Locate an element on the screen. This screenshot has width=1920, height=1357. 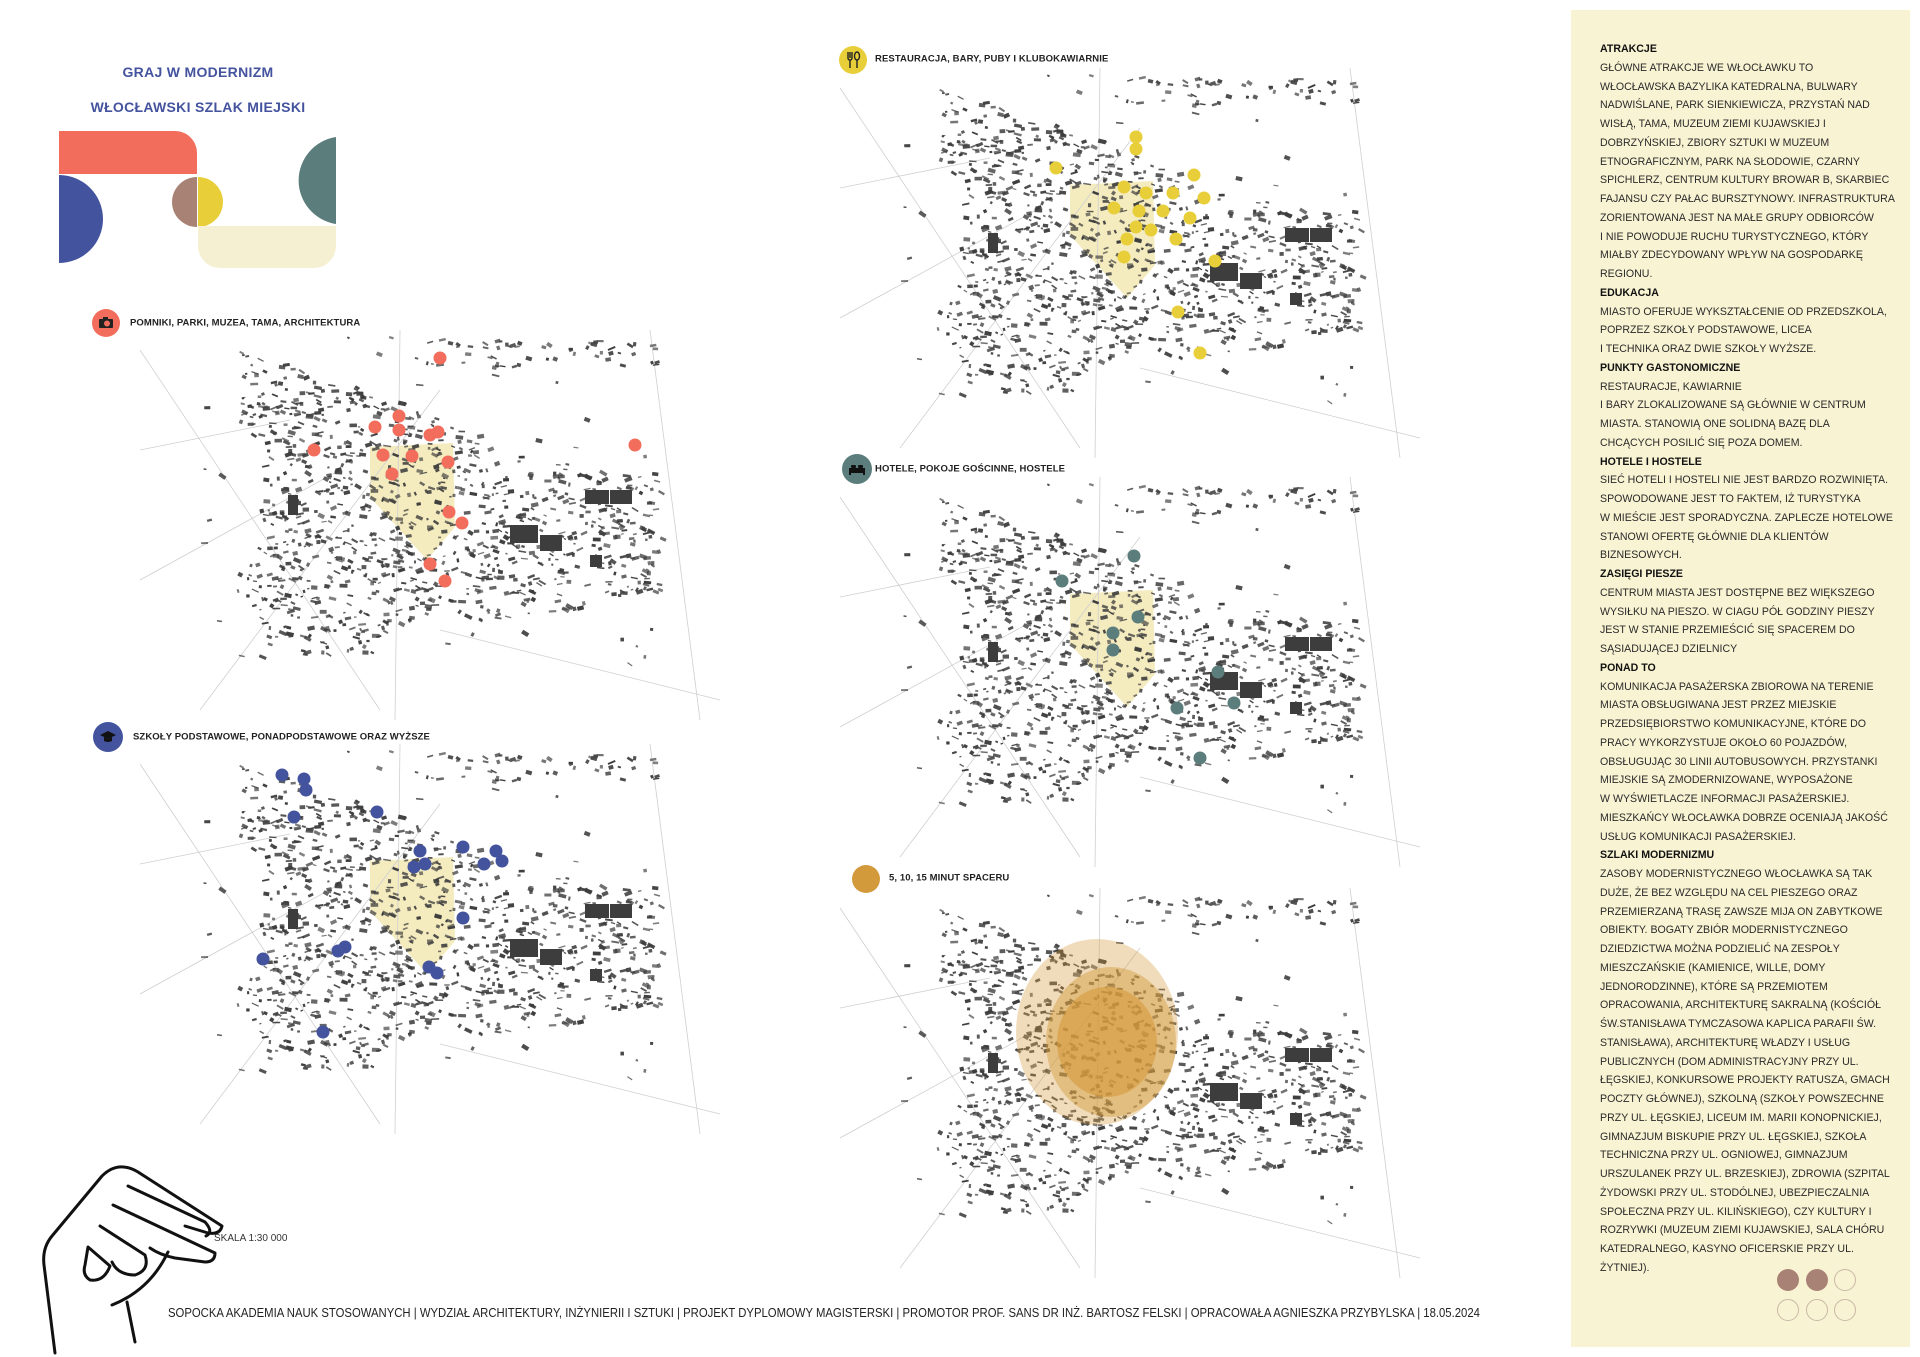
section-text-line: ETNOGRAFICZNYM, PARK NA SŁODOWIE, CZARNY is located at coordinates (1730, 161).